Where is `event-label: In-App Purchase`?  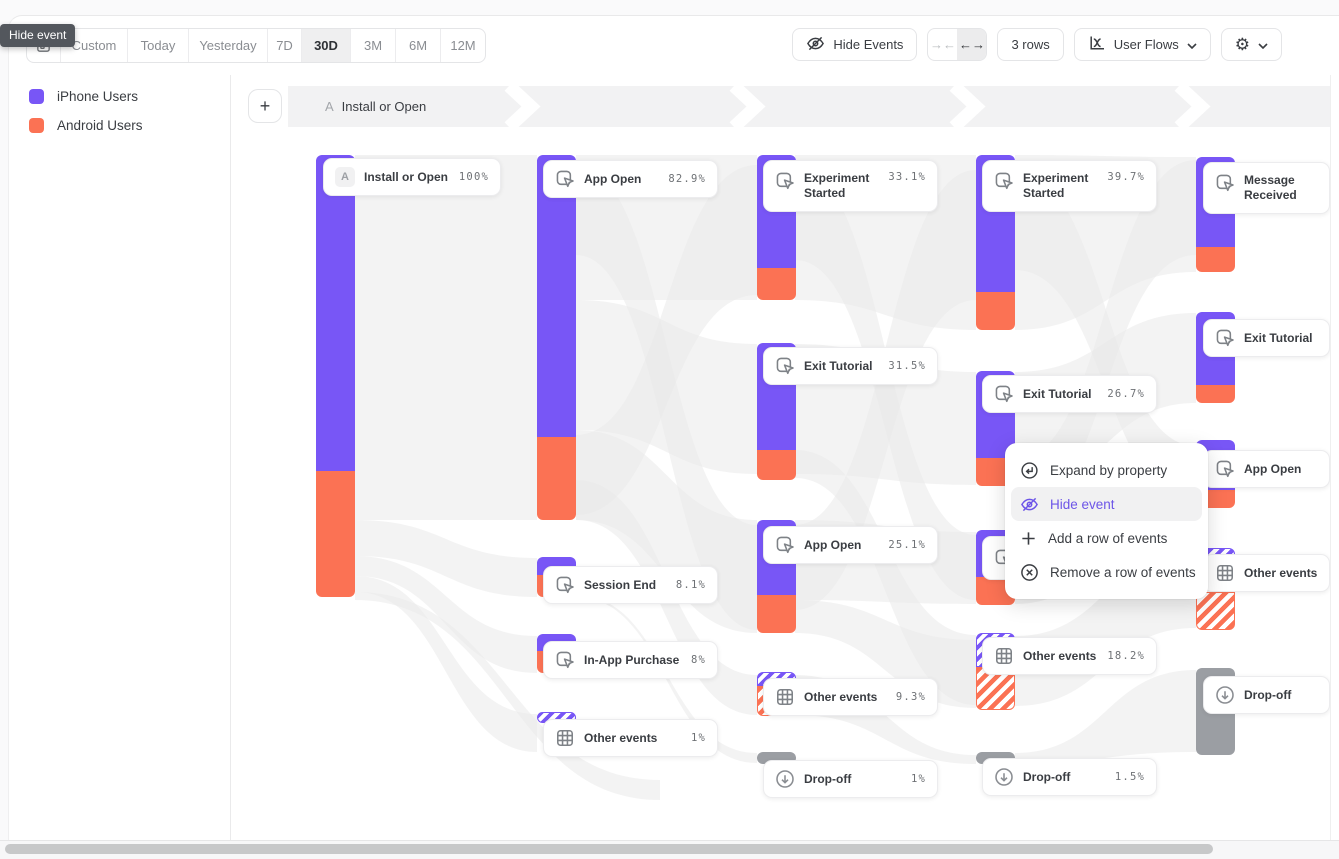
event-label: In-App Purchase is located at coordinates (632, 659).